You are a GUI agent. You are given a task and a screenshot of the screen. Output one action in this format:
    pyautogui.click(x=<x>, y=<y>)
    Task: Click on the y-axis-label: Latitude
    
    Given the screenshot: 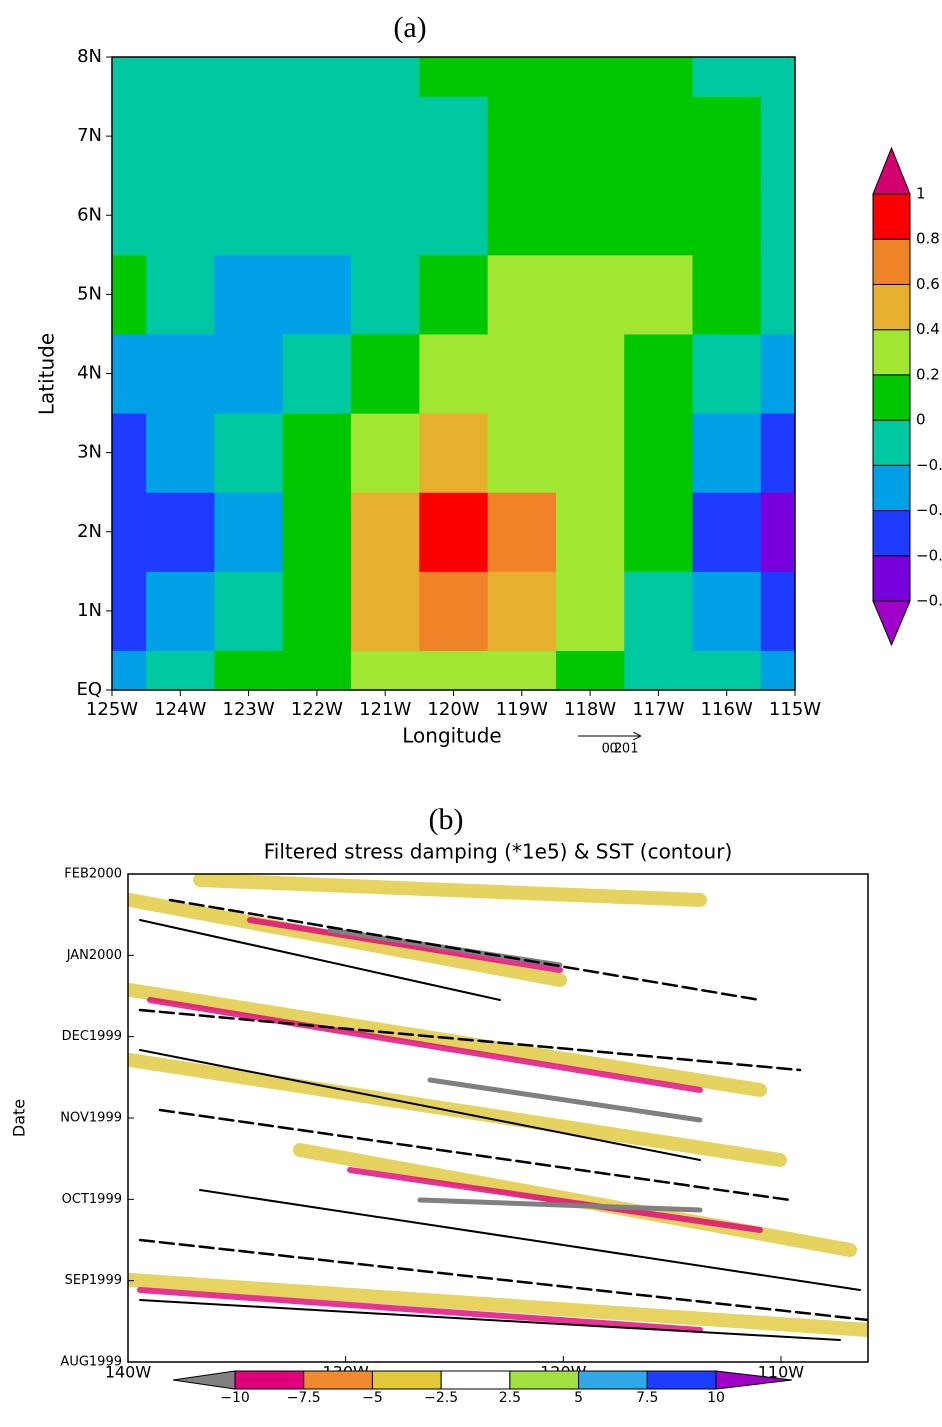 What is the action you would take?
    pyautogui.click(x=47, y=374)
    